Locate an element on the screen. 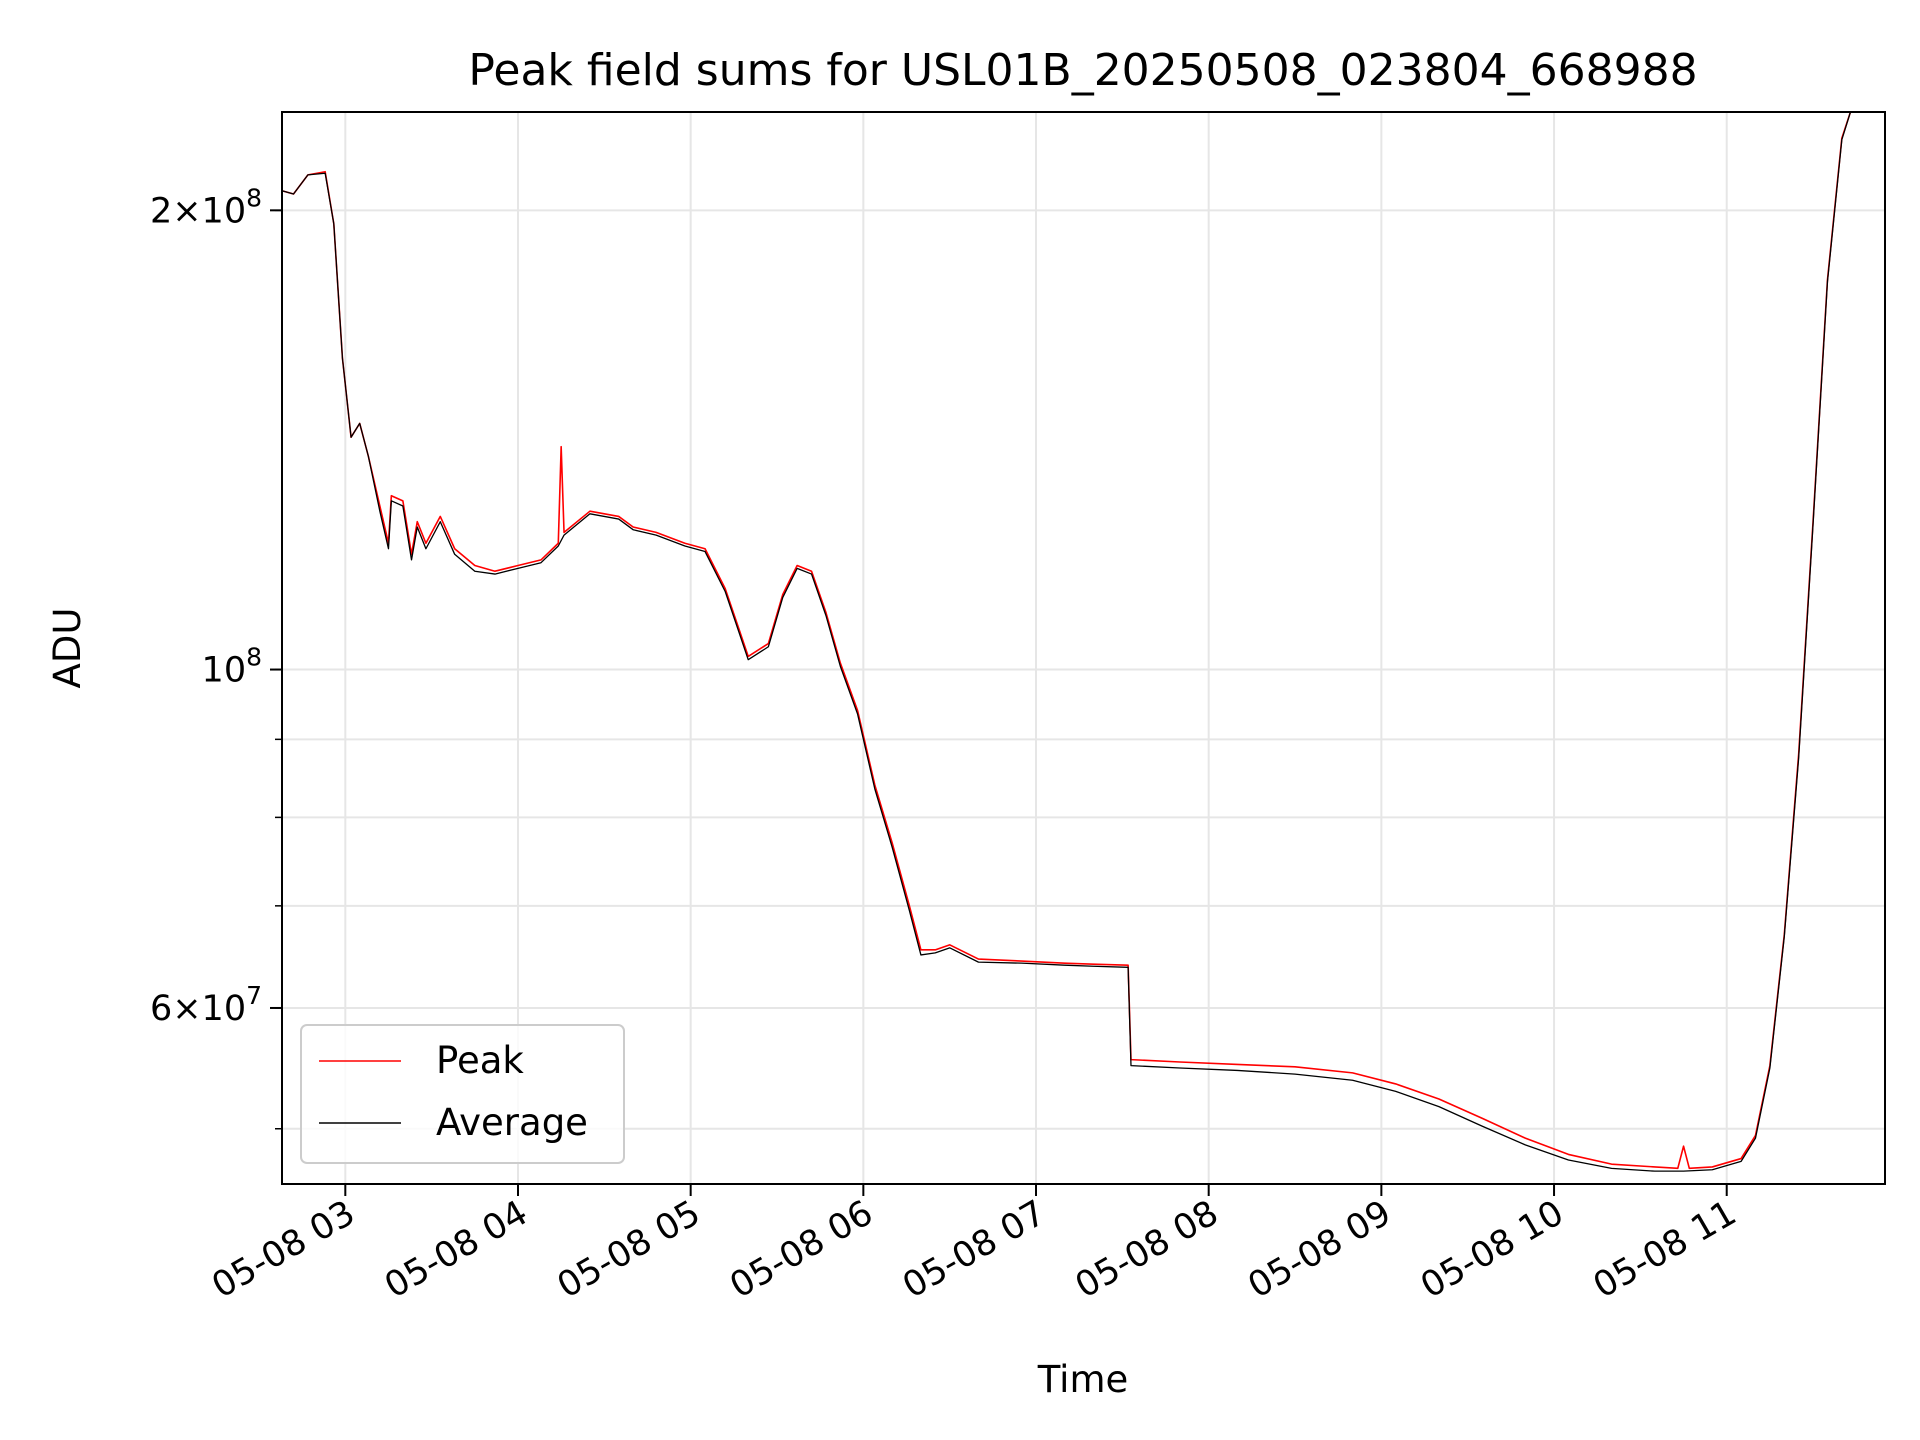 The height and width of the screenshot is (1440, 1920). y-tick-label: 108 is located at coordinates (232, 667).